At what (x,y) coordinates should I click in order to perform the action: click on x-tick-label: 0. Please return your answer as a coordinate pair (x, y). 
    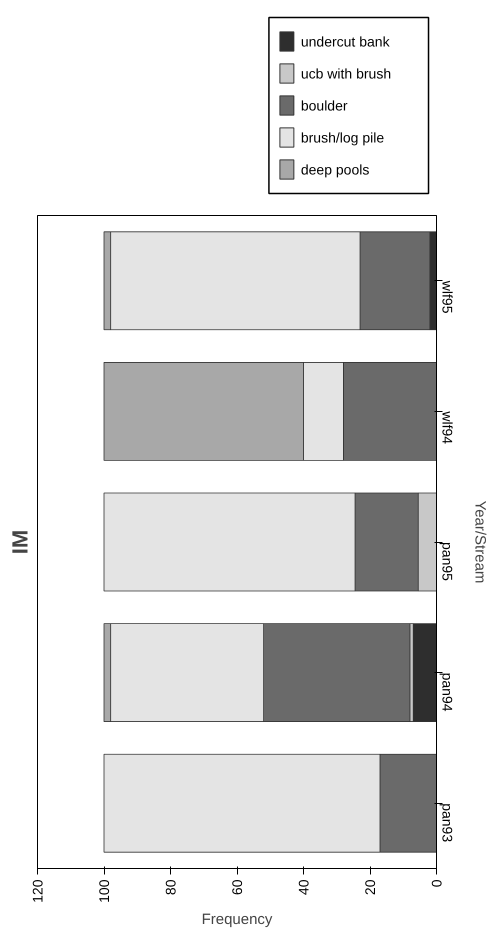
    Looking at the image, I should click on (436, 883).